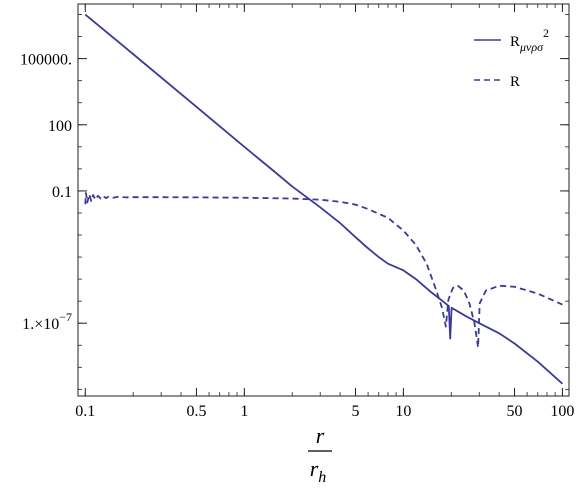 This screenshot has width=576, height=490. I want to click on x-tick-label: 1, so click(244, 411).